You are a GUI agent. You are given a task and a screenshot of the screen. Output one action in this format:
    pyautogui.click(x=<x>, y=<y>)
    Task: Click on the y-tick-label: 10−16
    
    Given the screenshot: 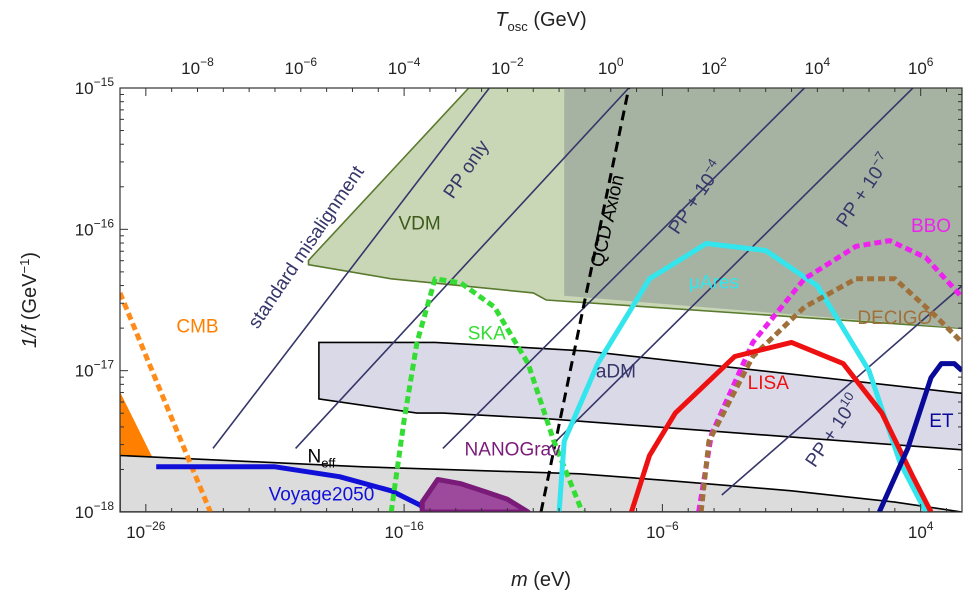 What is the action you would take?
    pyautogui.click(x=95, y=227)
    